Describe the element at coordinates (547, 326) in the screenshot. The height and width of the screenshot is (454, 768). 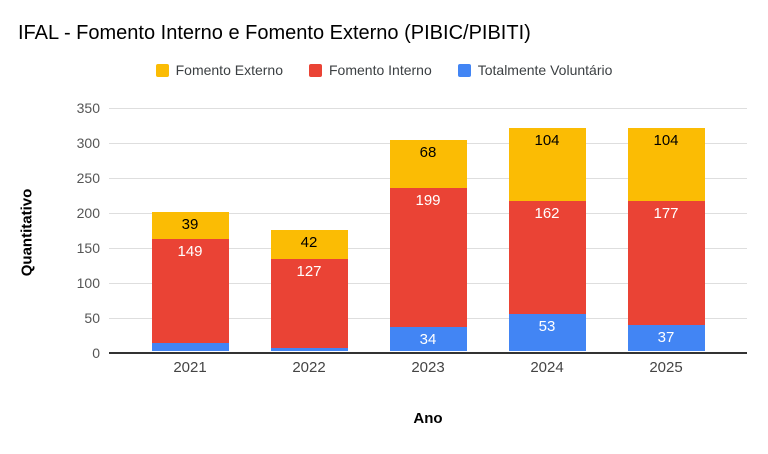
I see `segment-value-label: 53` at that location.